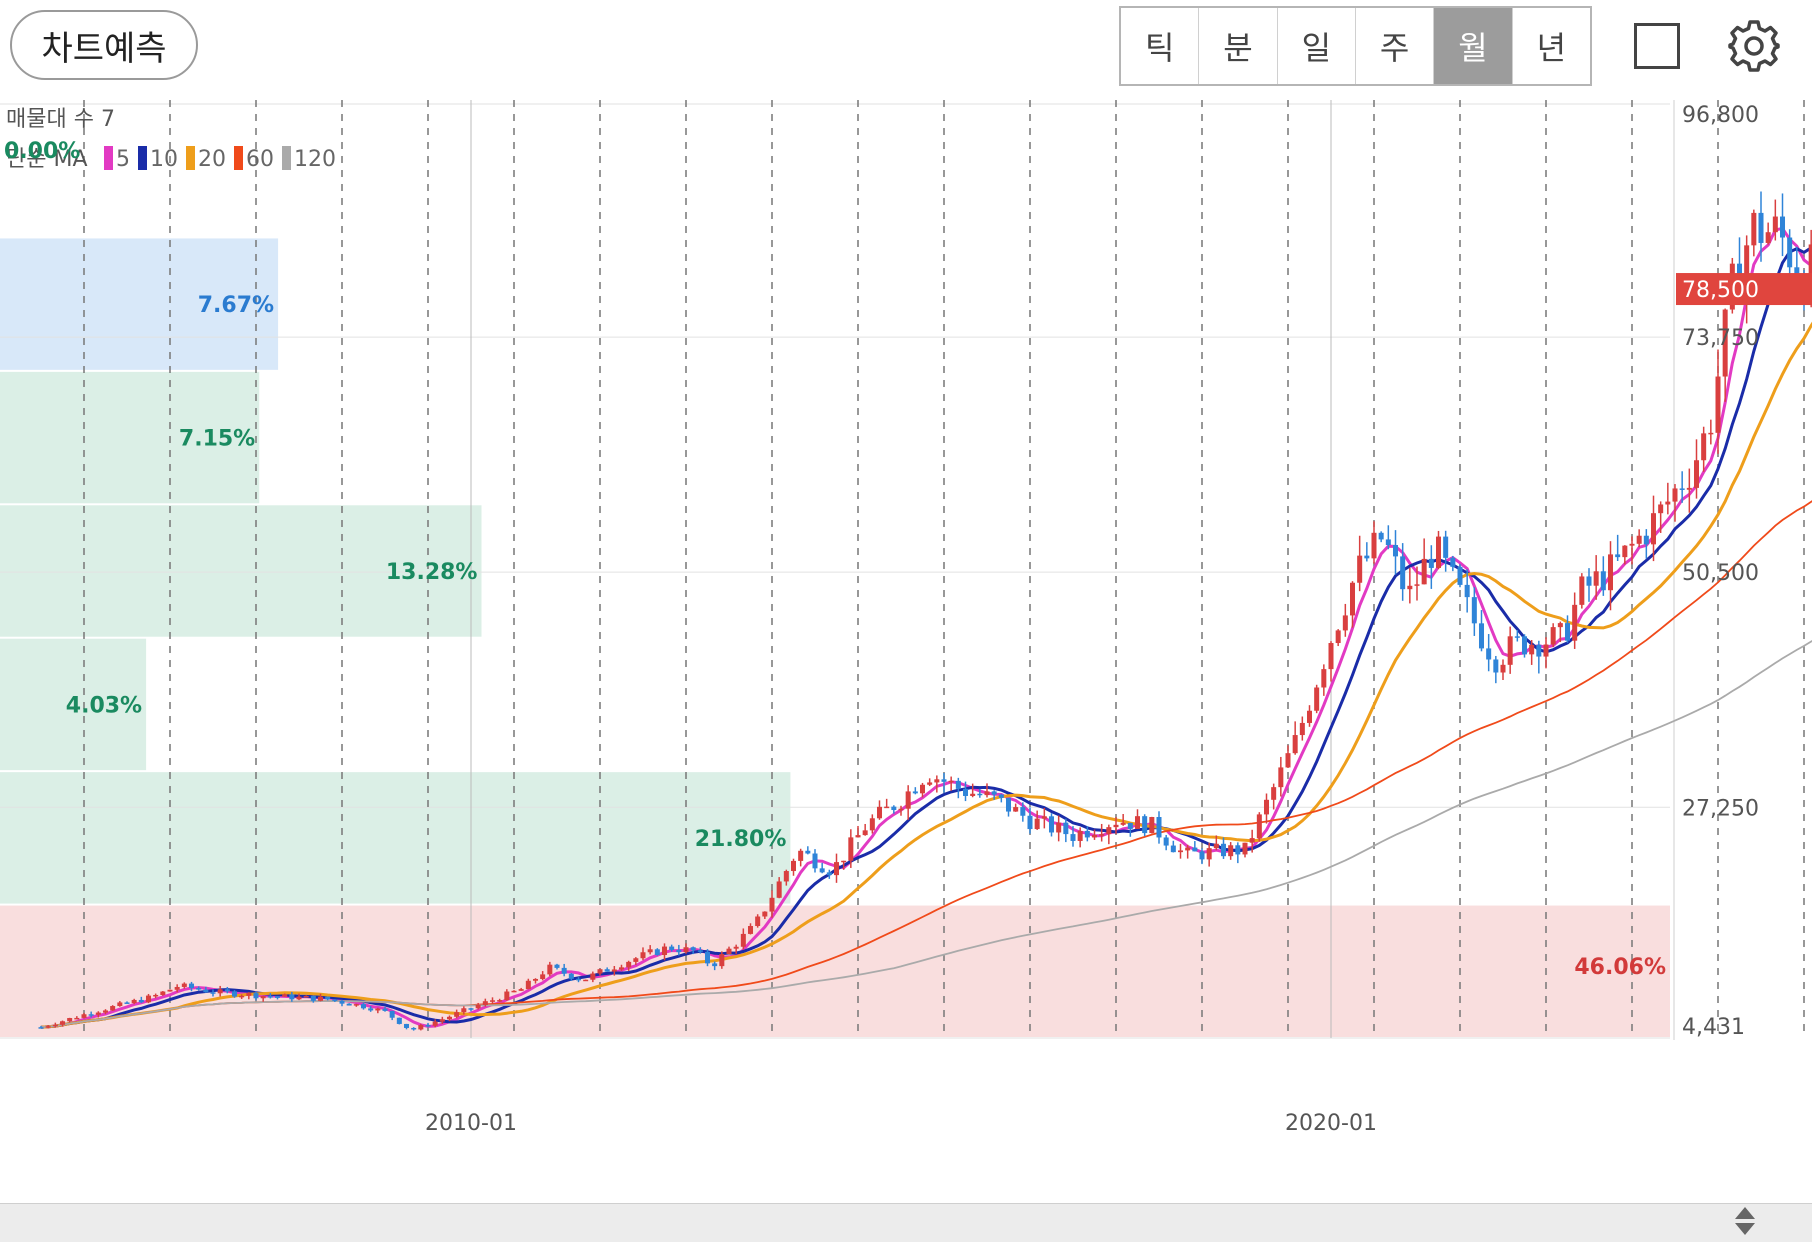  I want to click on volume-profile-label: 7.15%, so click(217, 439).